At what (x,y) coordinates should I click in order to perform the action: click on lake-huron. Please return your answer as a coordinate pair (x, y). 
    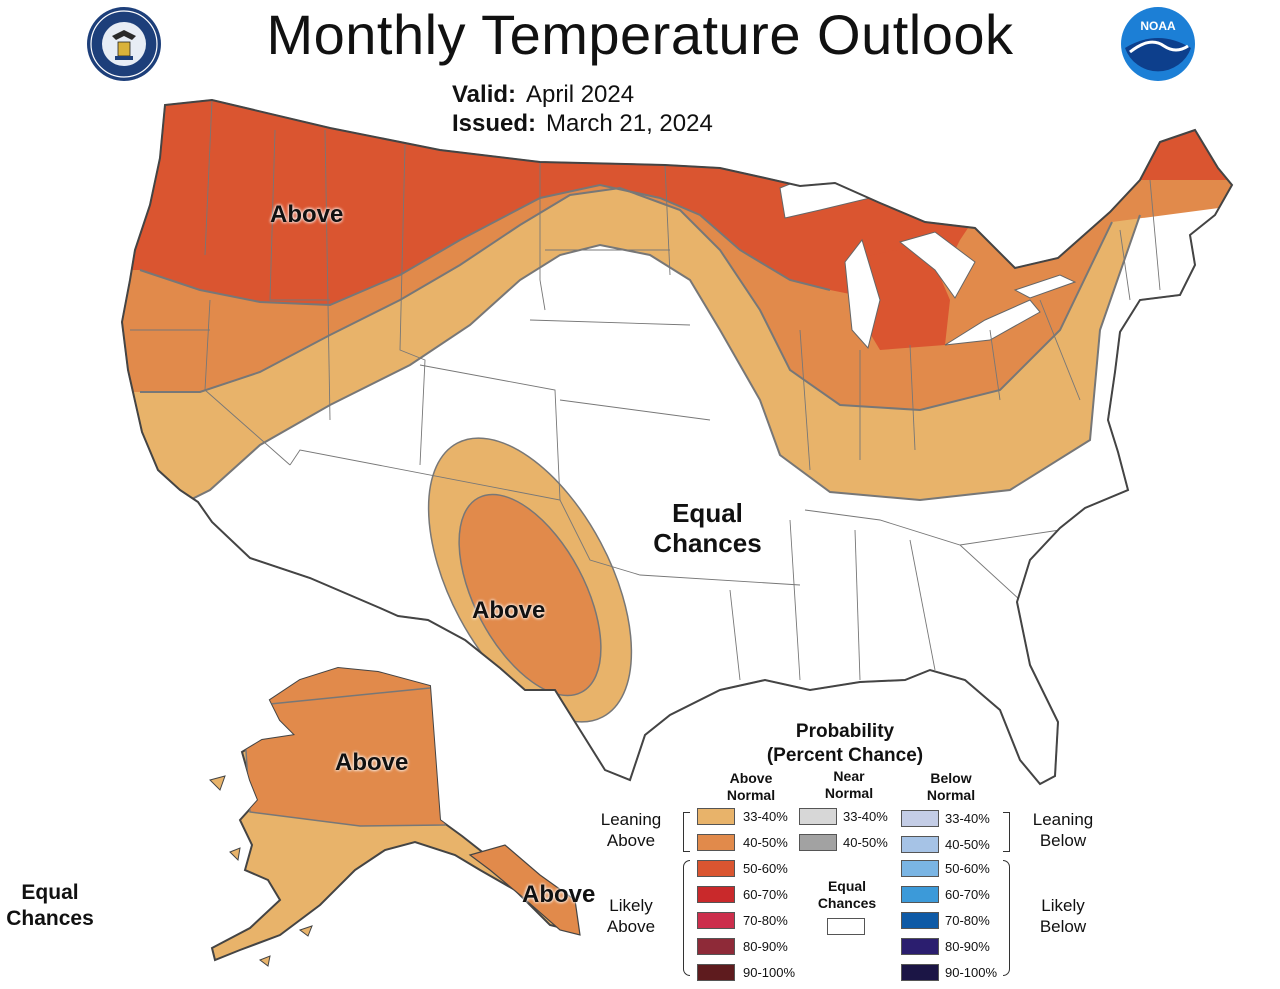
    Looking at the image, I should click on (937, 265).